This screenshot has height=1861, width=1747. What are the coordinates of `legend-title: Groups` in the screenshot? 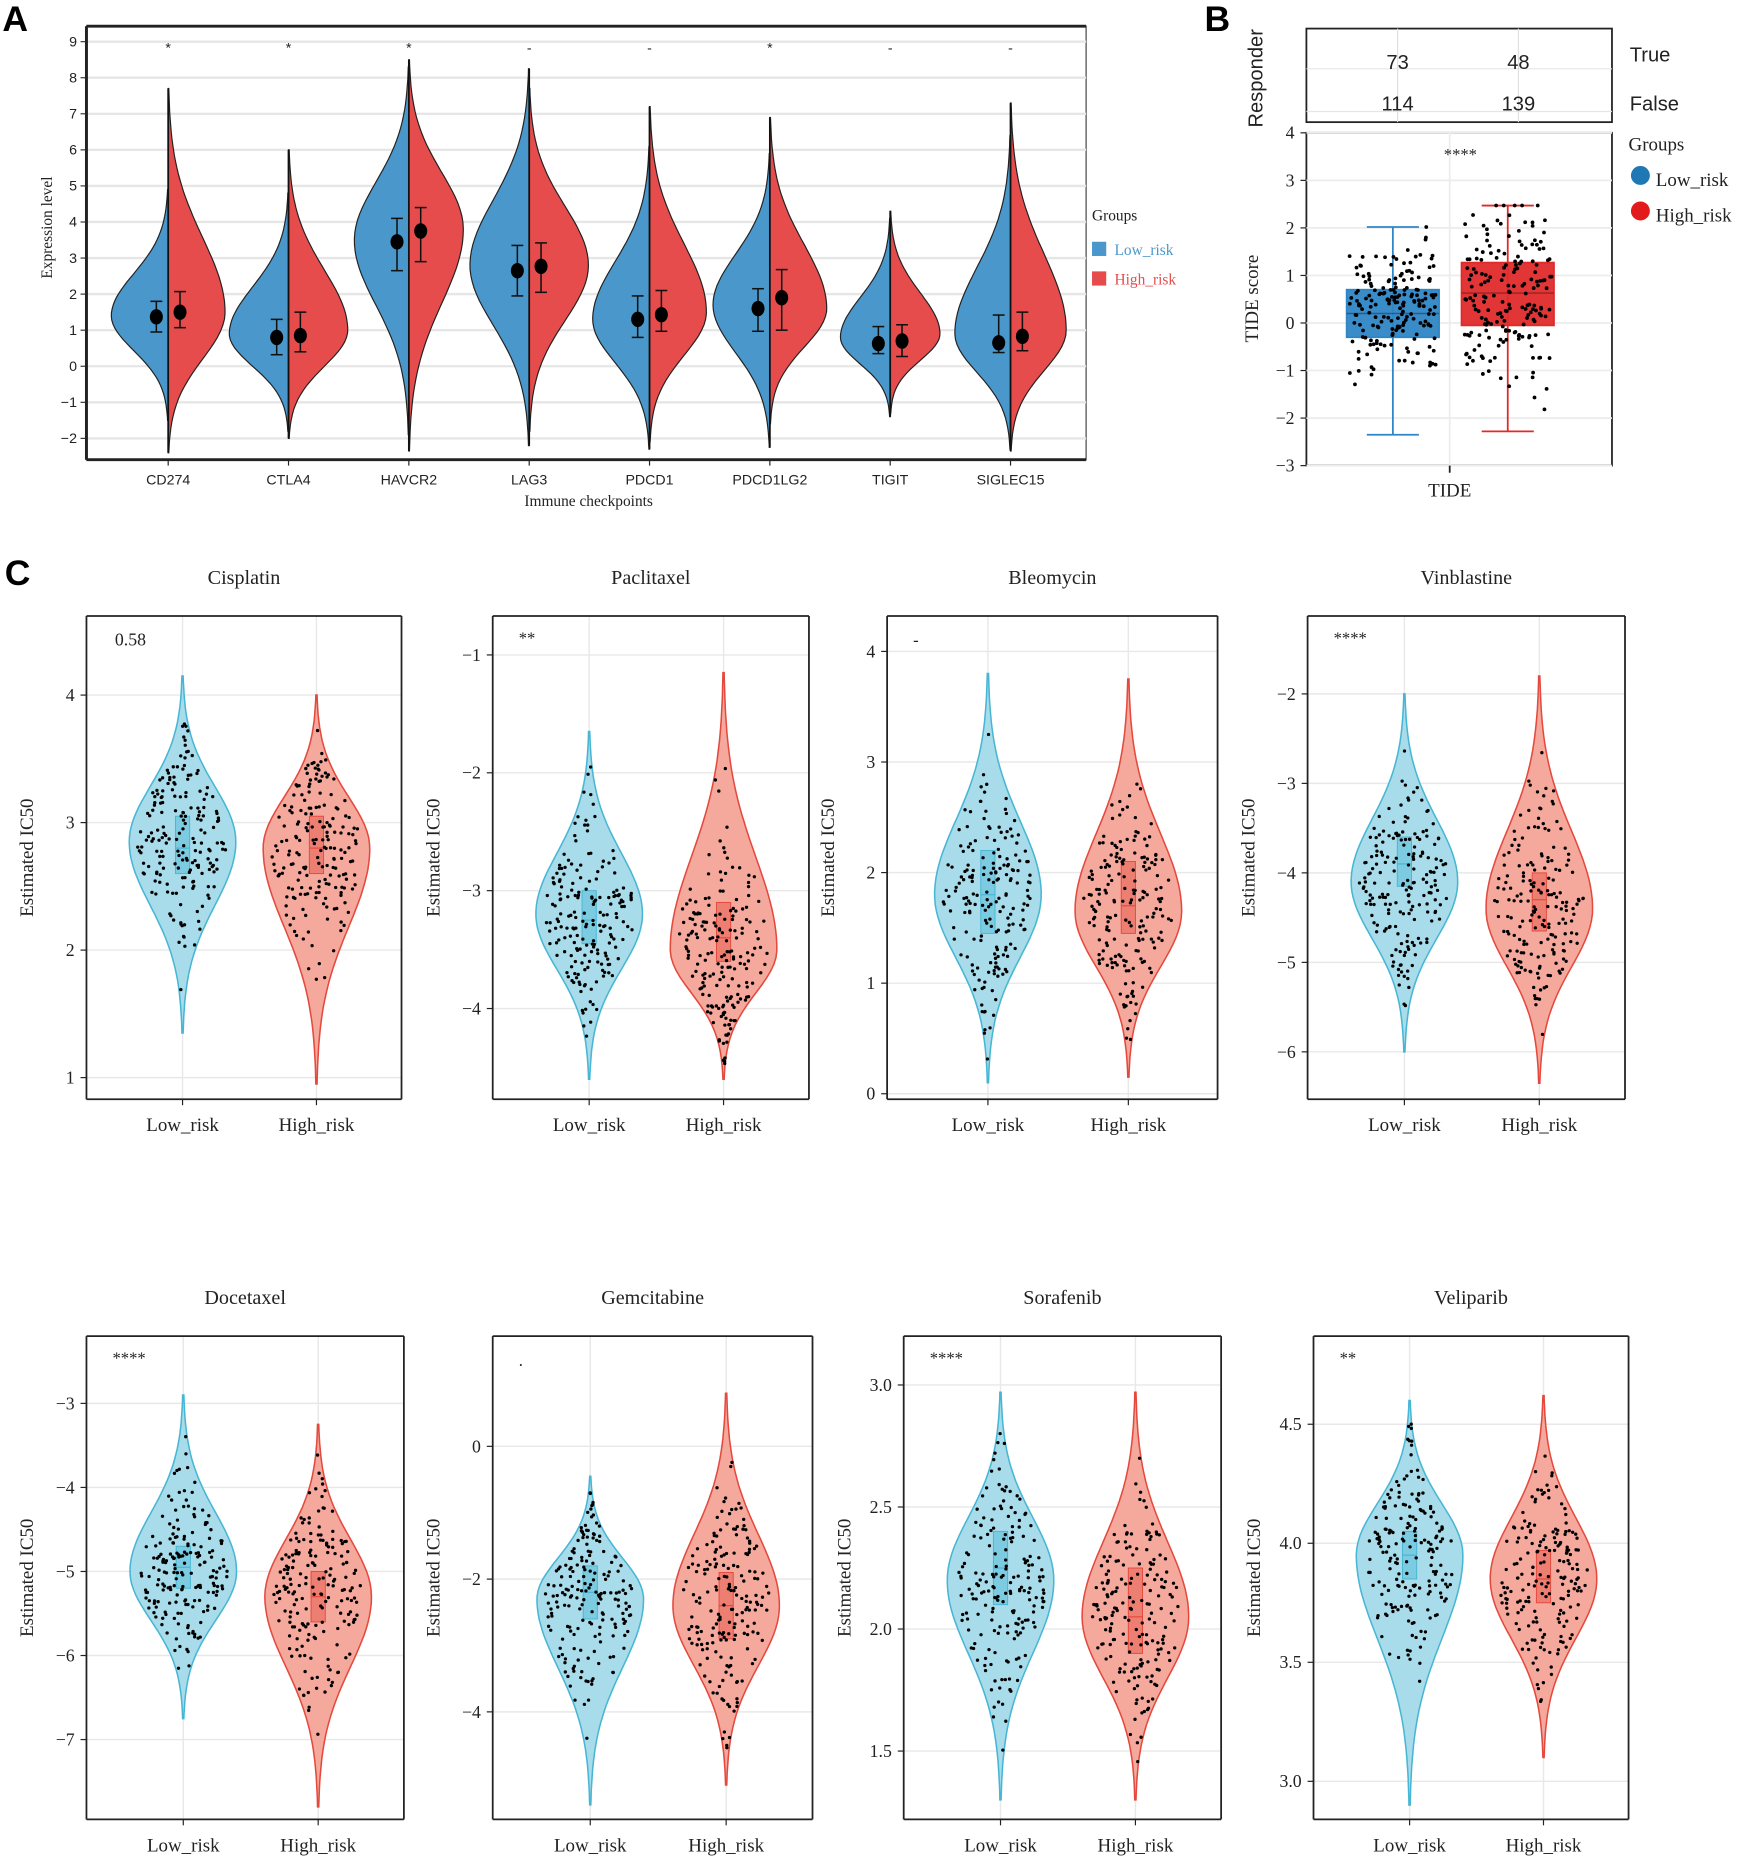 It's located at (1114, 215).